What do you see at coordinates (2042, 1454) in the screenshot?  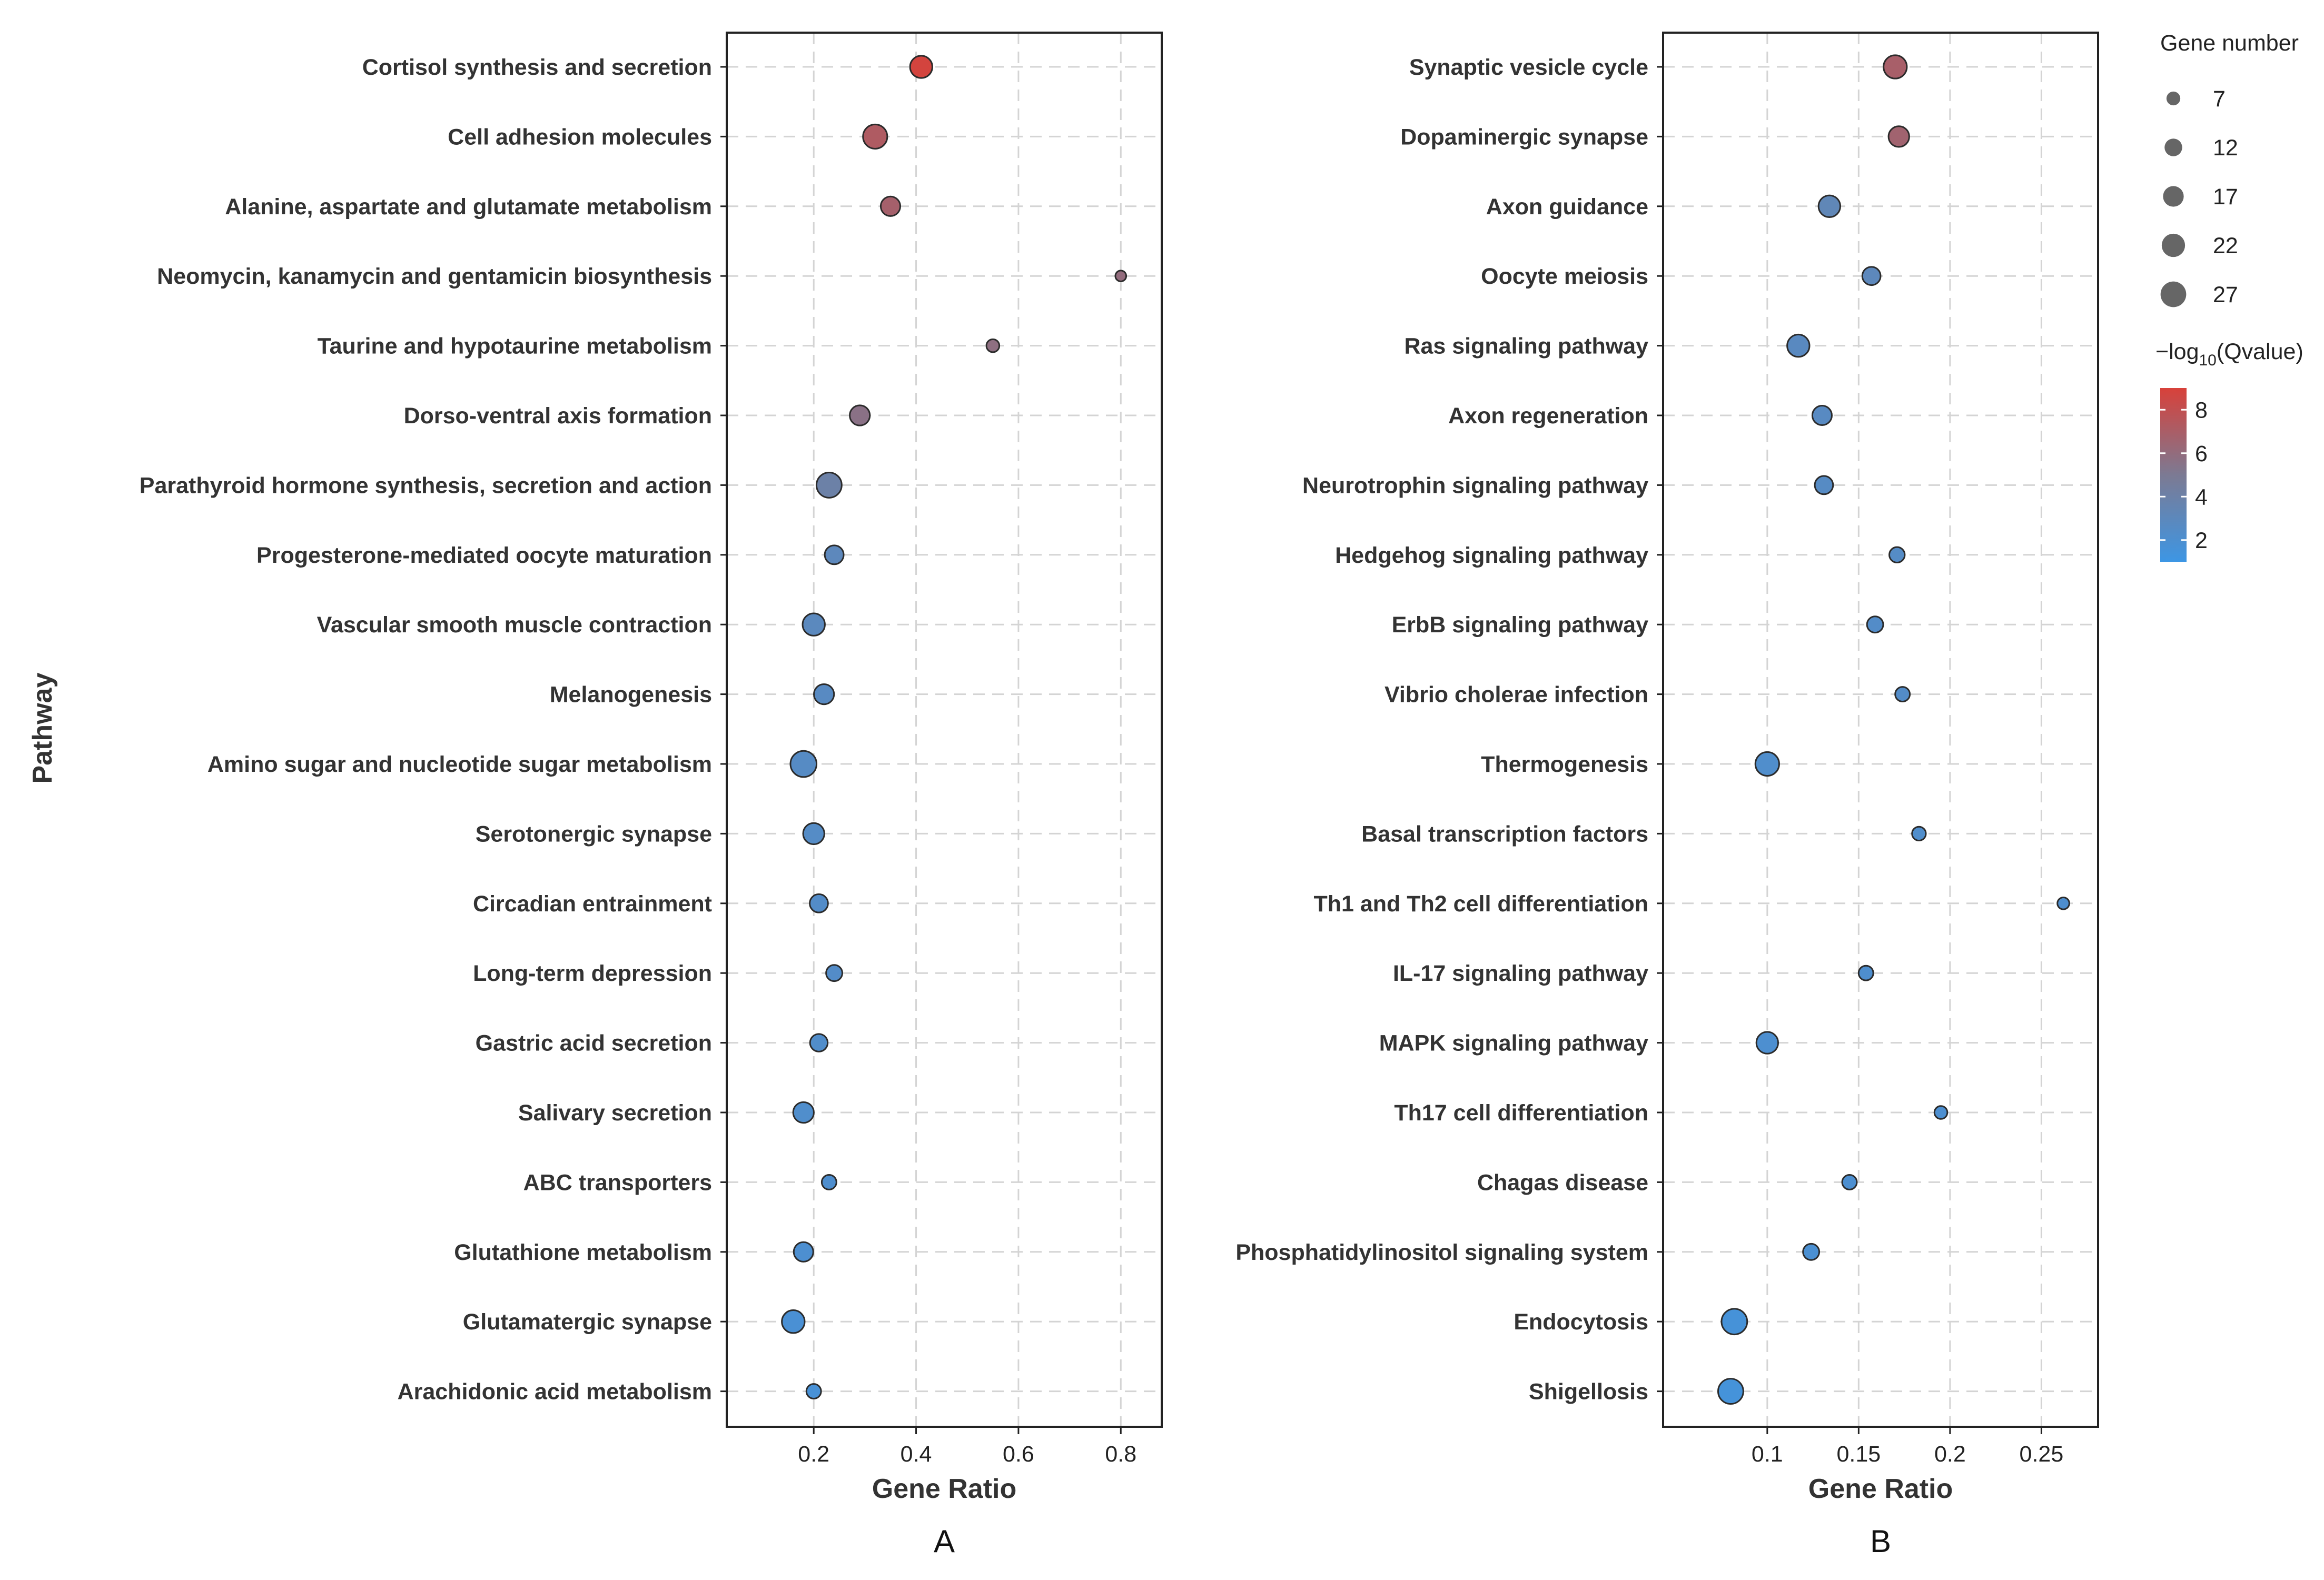 I see `panel-b-tick-label: 0.25` at bounding box center [2042, 1454].